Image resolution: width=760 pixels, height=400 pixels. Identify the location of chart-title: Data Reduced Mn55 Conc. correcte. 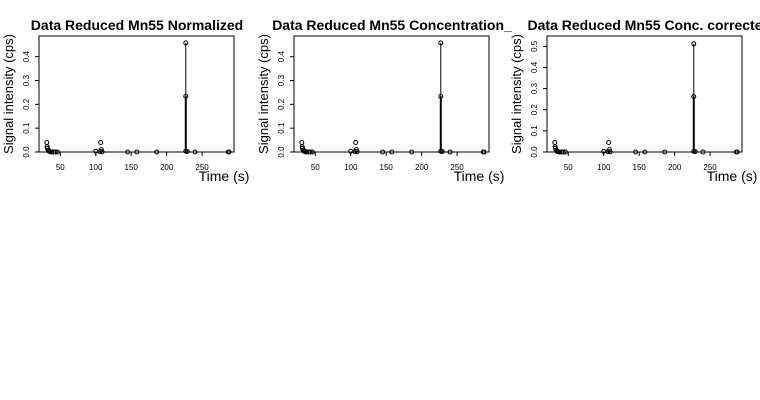
(644, 25).